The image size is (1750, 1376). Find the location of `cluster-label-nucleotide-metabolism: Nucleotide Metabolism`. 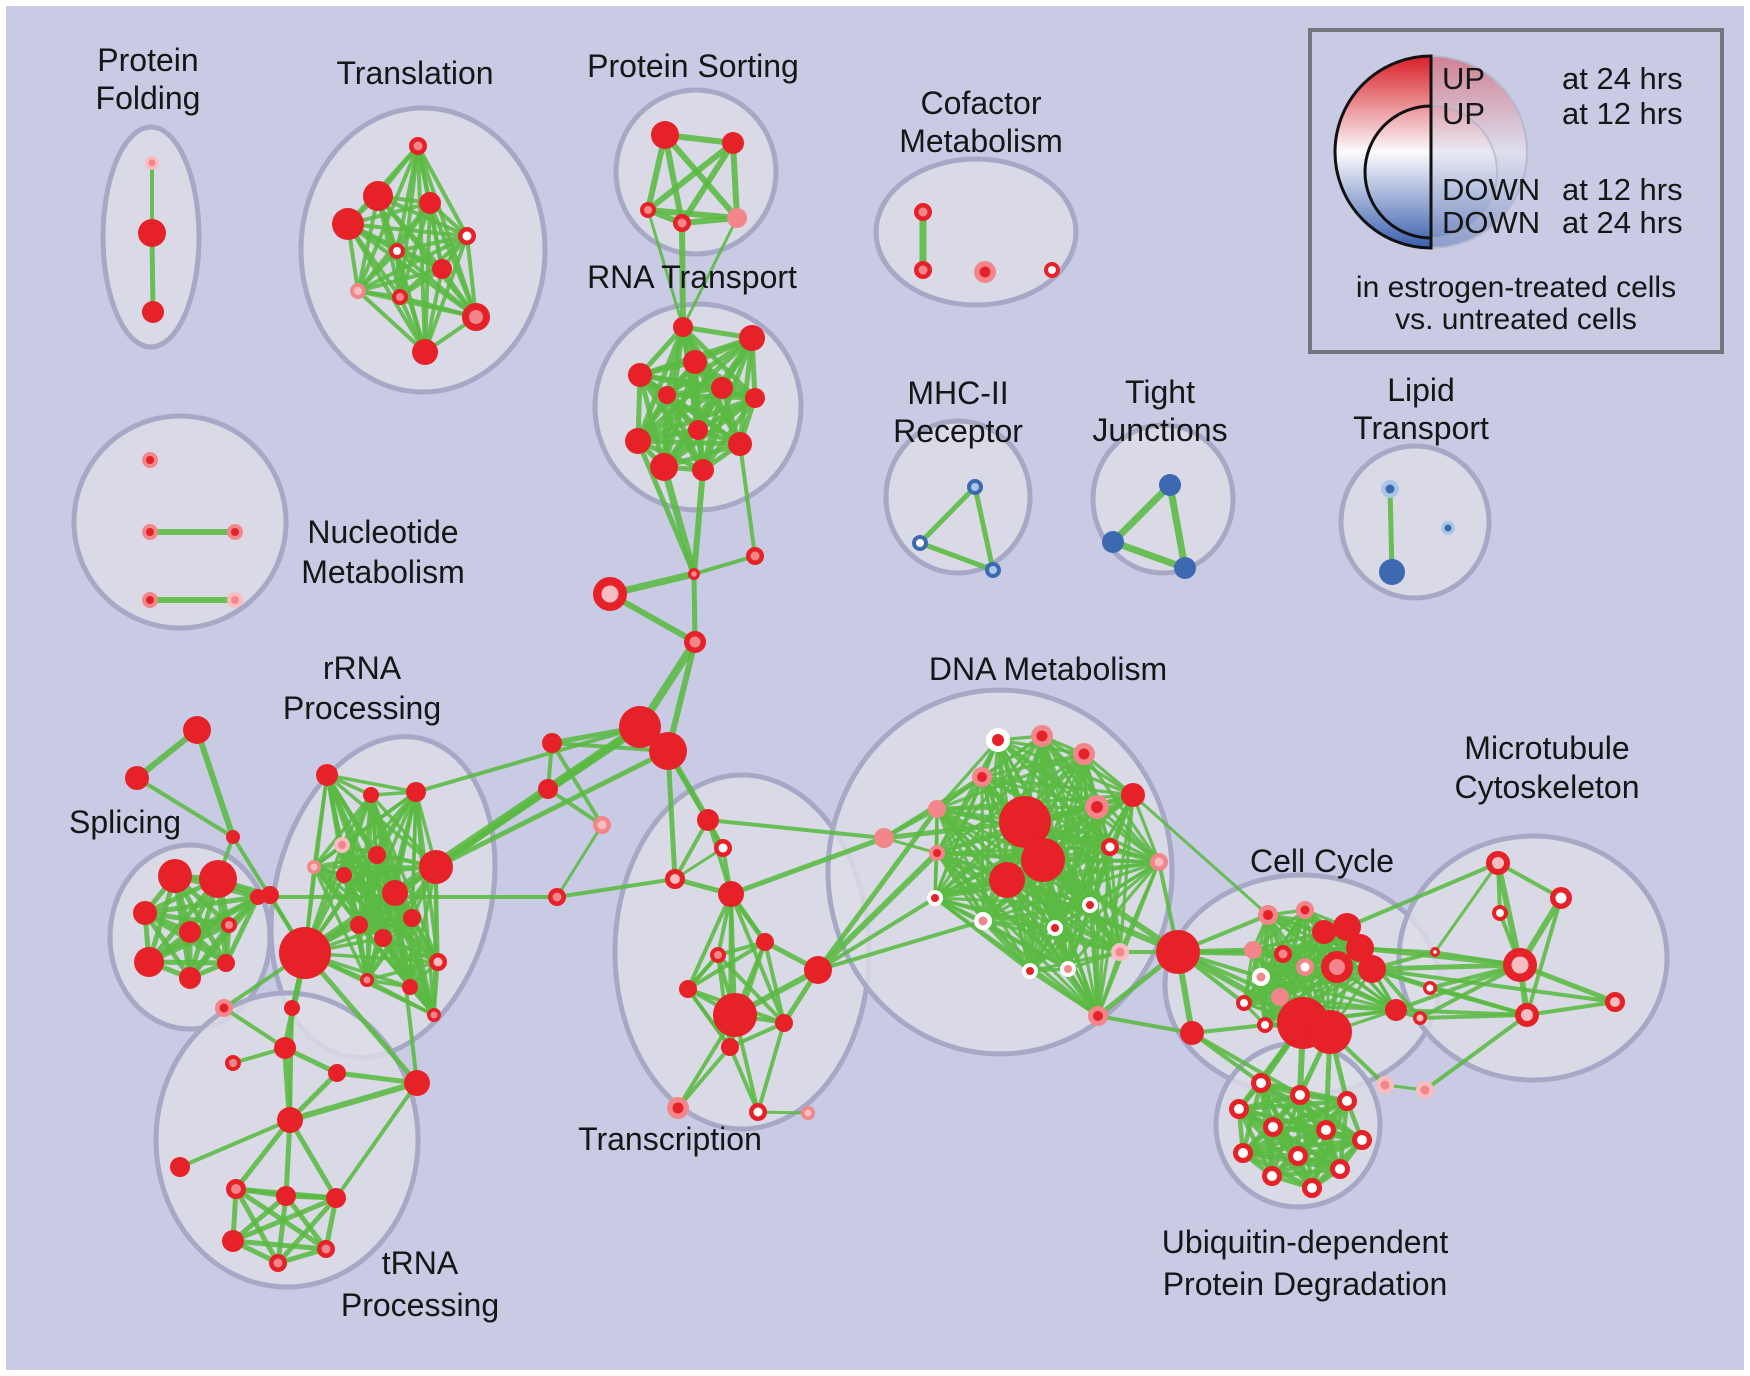

cluster-label-nucleotide-metabolism: Nucleotide Metabolism is located at coordinates (383, 552).